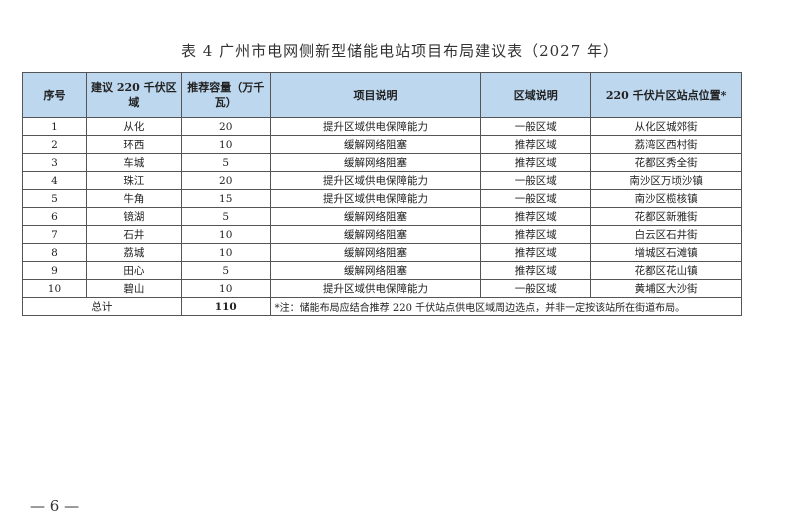 The image size is (800, 530). I want to click on table-row: 10 碧山 10 提升区域供电保障能力 一般区域 黄埔区大沙街, so click(382, 288).